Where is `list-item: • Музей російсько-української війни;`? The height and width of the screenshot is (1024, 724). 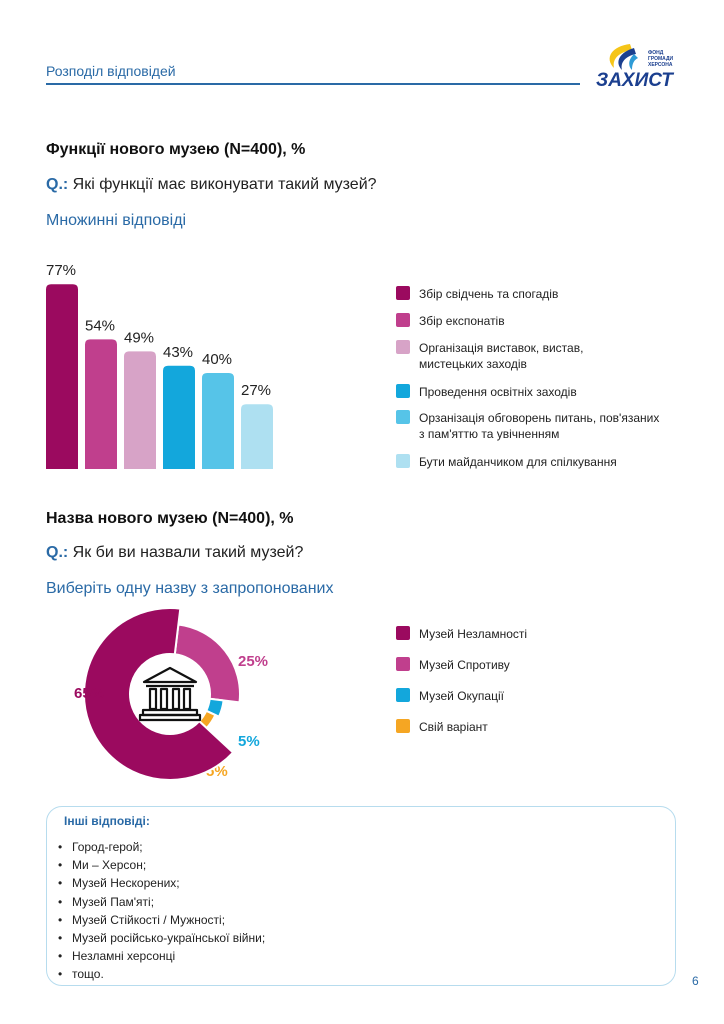
list-item: • Музей російсько-української війни; is located at coordinates (161, 938).